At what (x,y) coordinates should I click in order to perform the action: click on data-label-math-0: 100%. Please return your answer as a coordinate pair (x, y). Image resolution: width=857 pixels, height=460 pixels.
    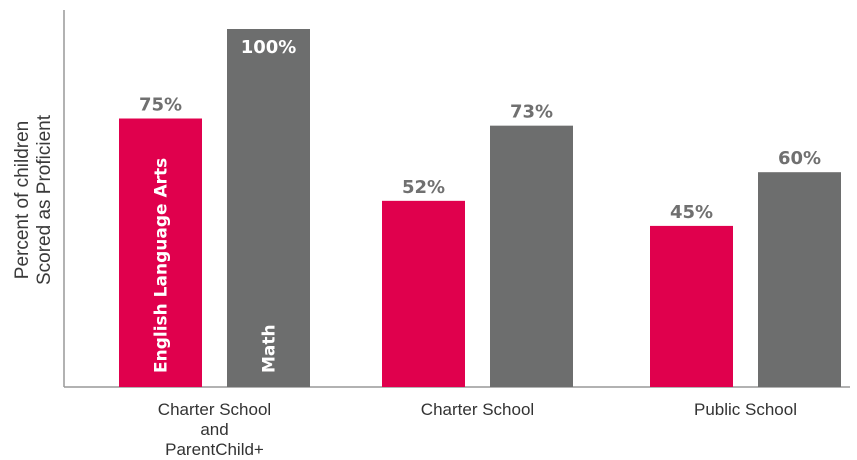
    Looking at the image, I should click on (269, 47).